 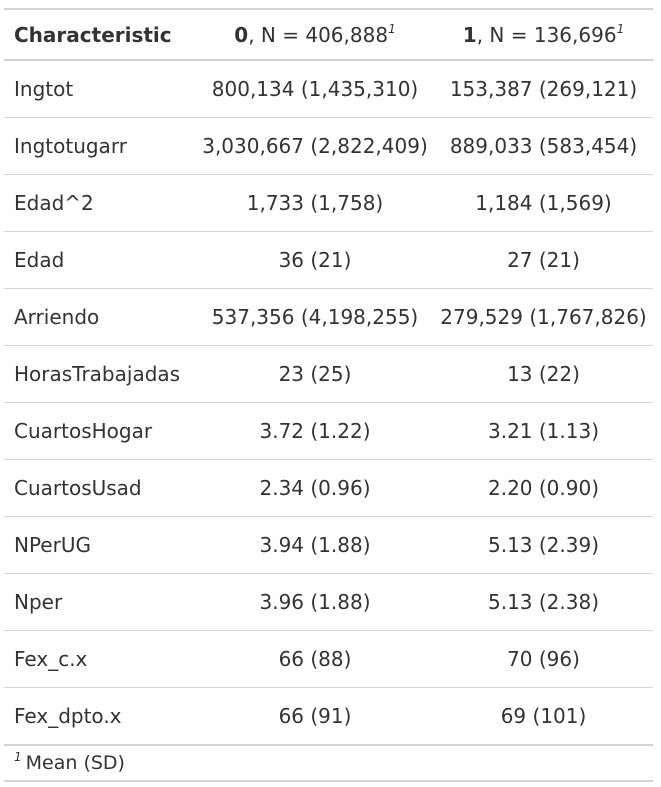 I want to click on footnote-text: Mean (SD), so click(x=75, y=763).